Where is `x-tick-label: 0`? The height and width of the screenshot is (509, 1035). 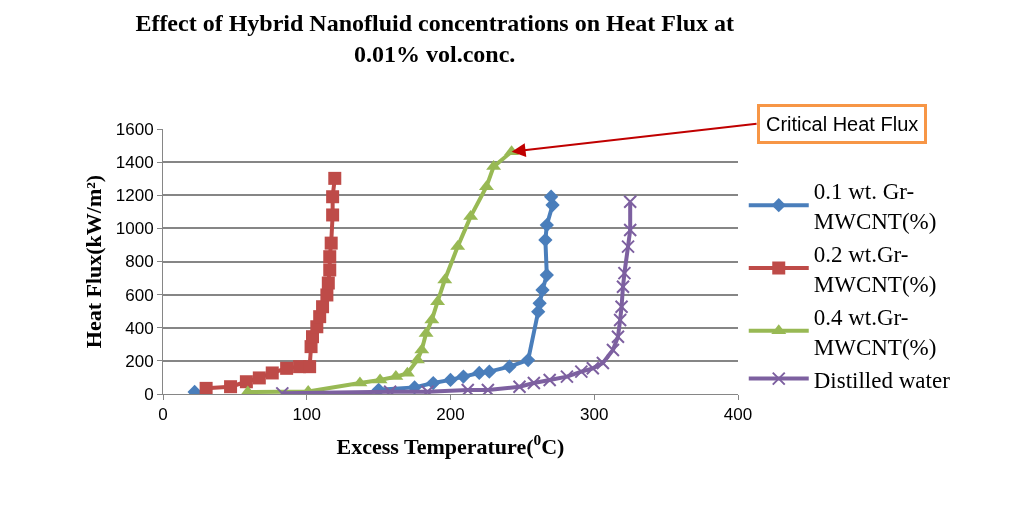
x-tick-label: 0 is located at coordinates (163, 415).